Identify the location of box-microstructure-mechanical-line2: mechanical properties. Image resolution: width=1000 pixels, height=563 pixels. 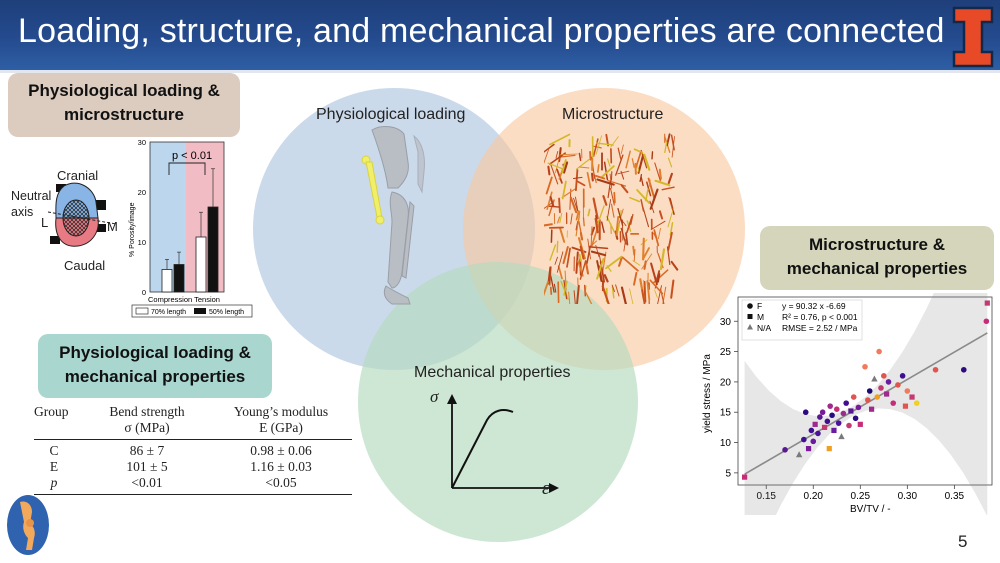
(877, 268).